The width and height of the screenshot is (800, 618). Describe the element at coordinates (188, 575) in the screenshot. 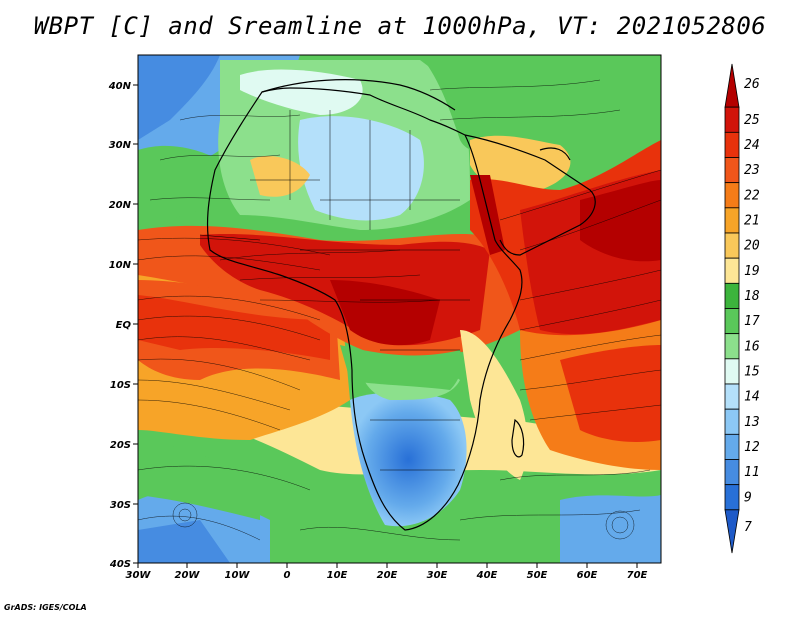

I see `lon-label: 20W` at that location.